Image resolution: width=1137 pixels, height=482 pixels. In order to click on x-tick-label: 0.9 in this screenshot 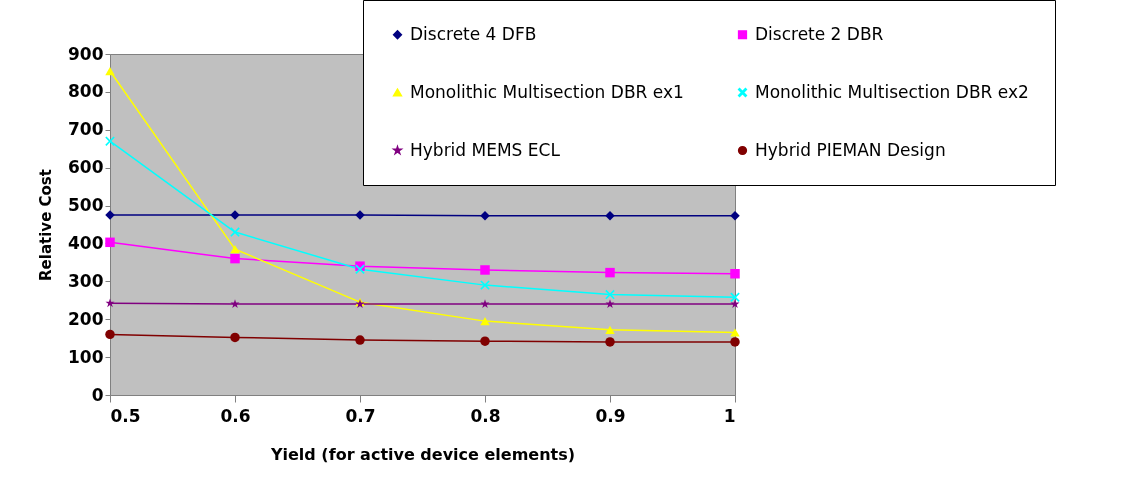, I will do `click(610, 415)`.